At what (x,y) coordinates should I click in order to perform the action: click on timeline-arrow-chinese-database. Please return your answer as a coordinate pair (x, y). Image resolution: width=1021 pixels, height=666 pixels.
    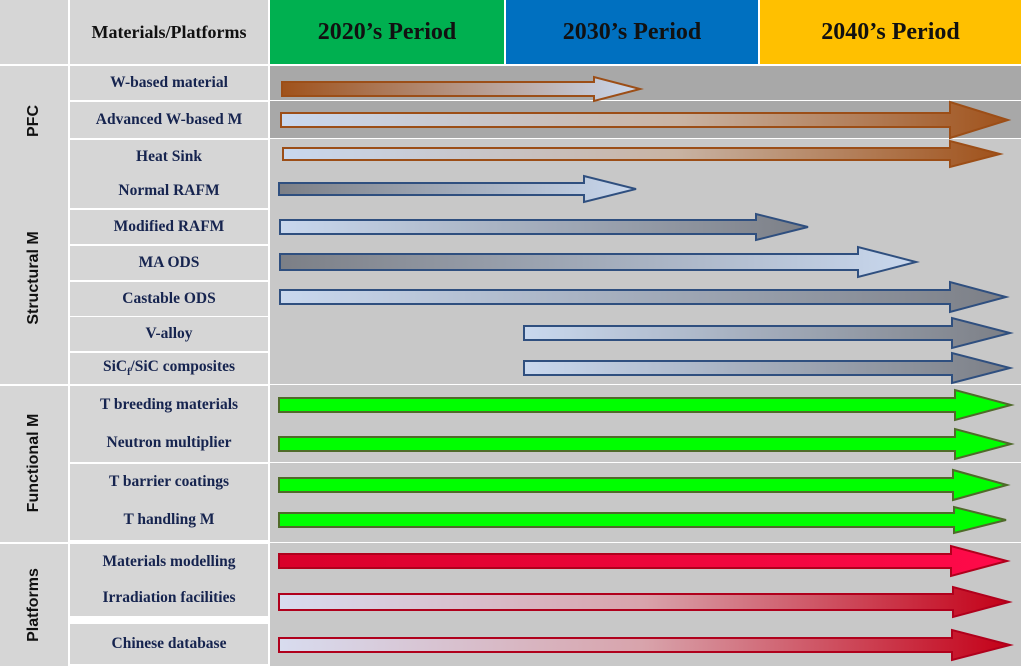
    Looking at the image, I should click on (646, 645).